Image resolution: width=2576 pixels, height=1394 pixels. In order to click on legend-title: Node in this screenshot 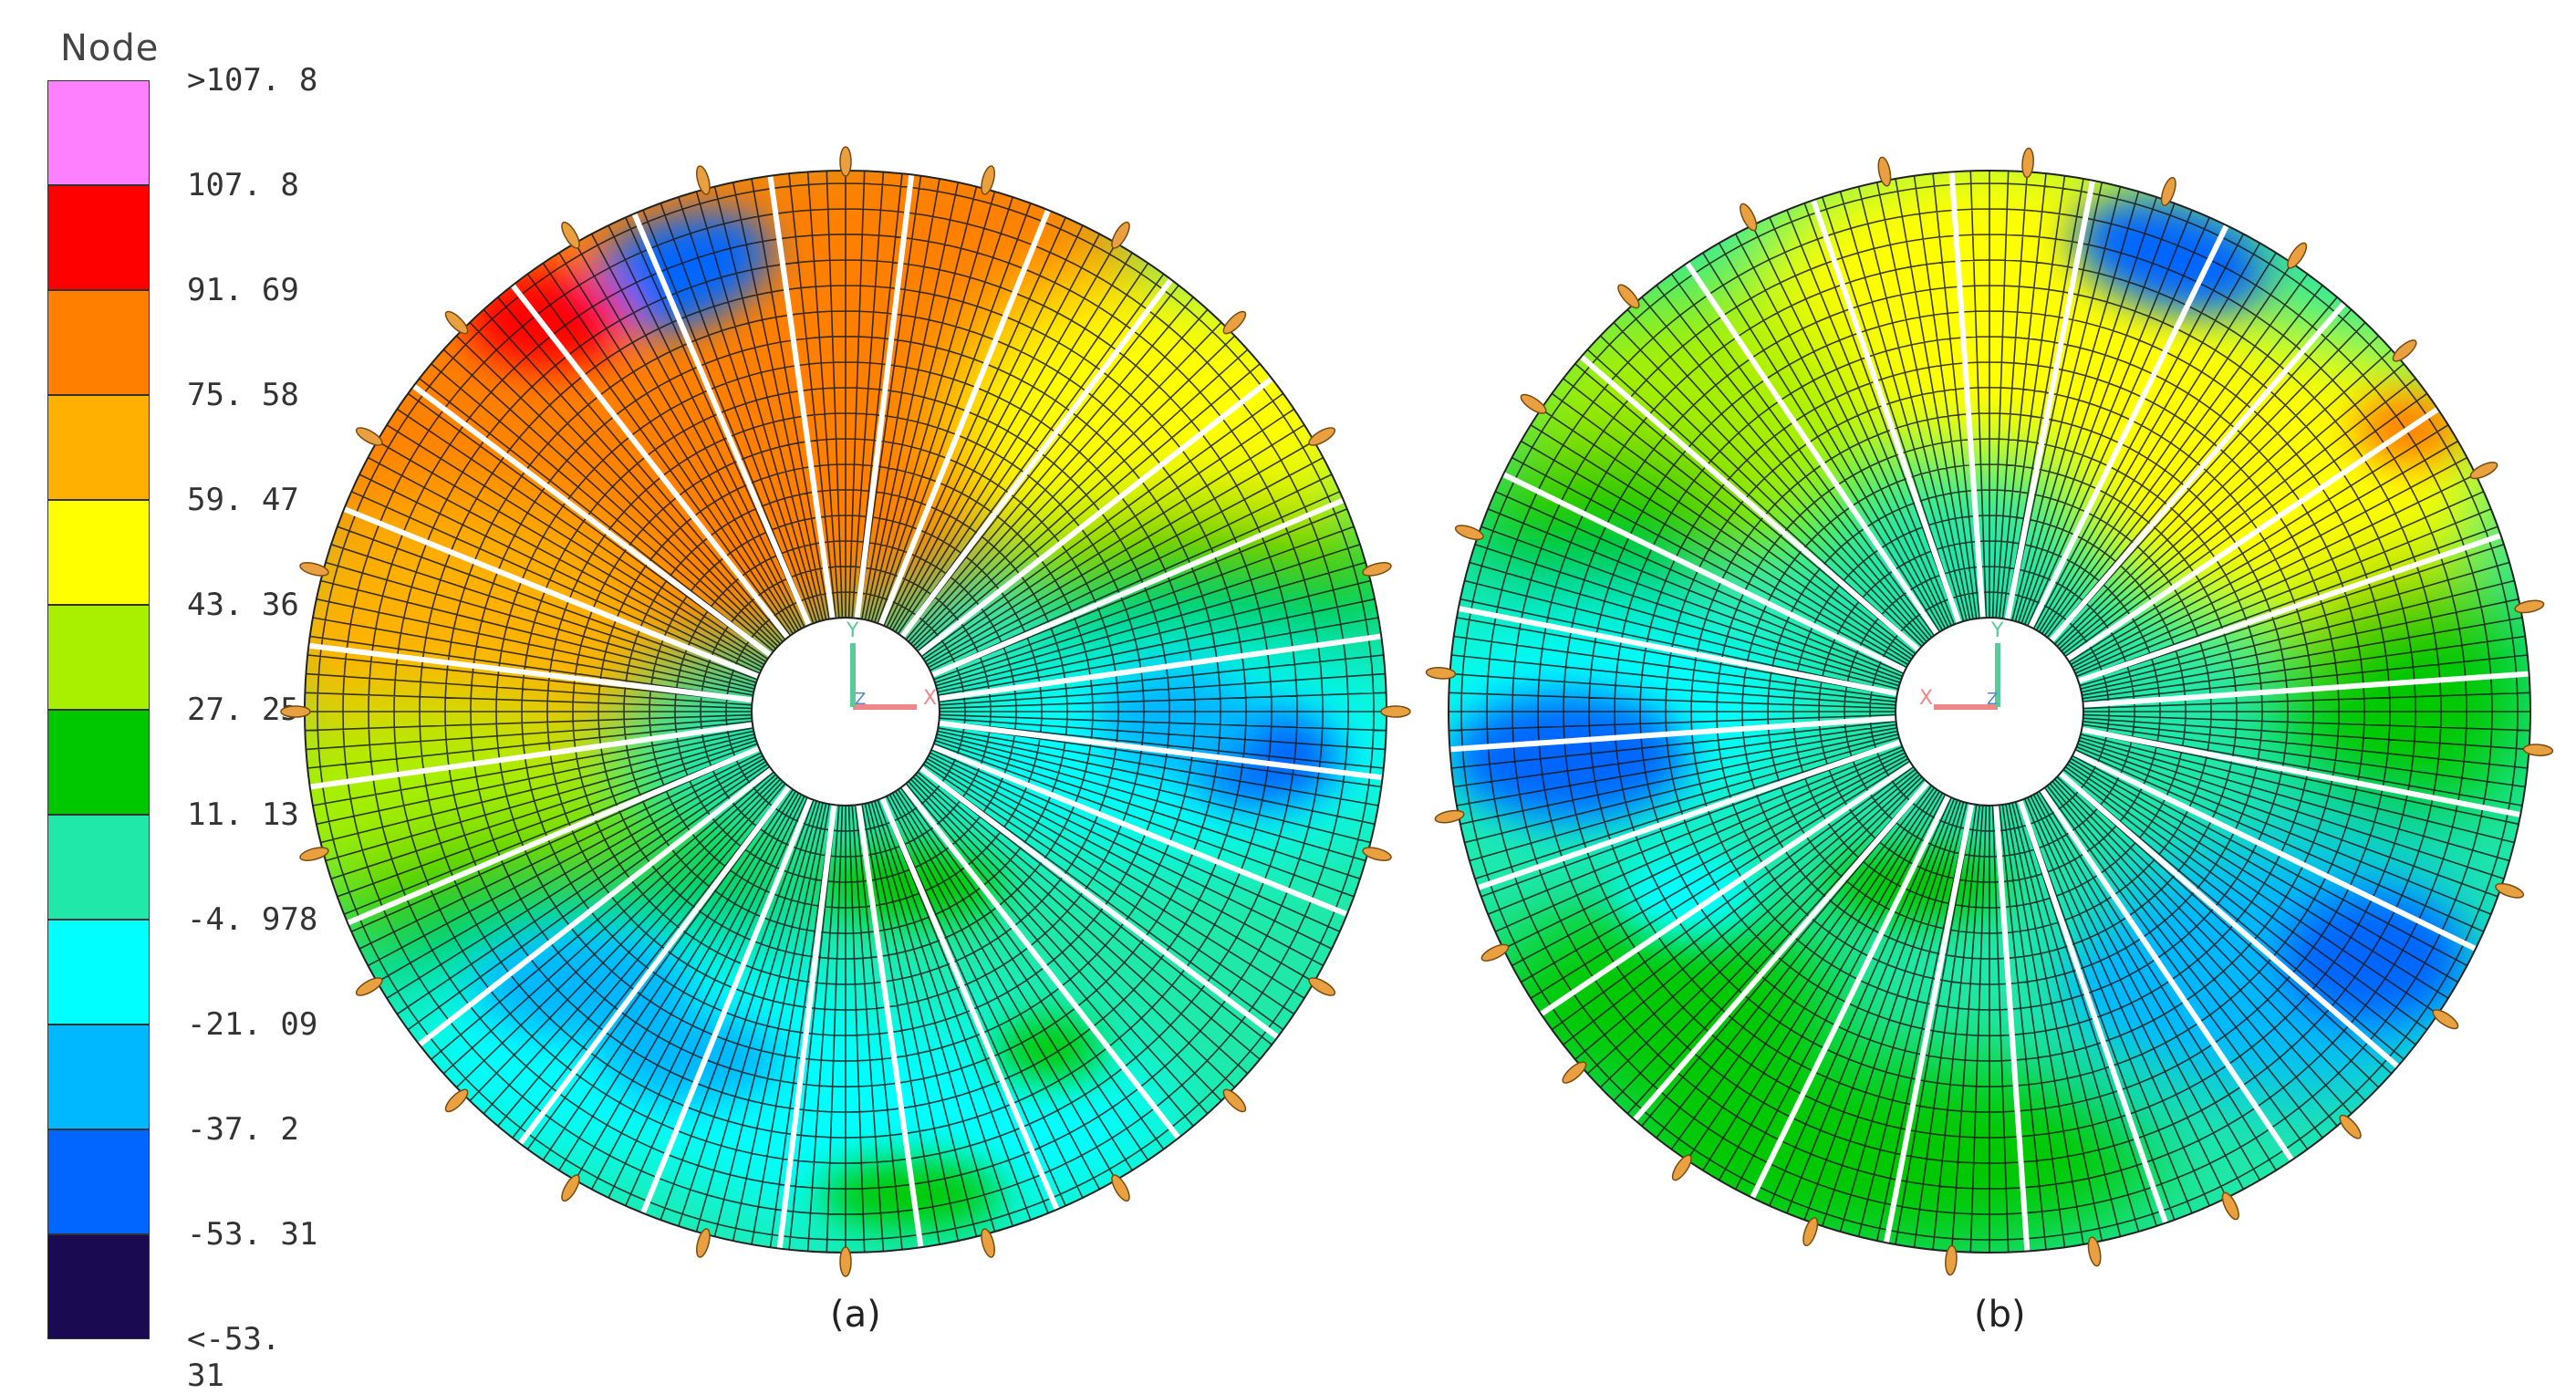, I will do `click(110, 48)`.